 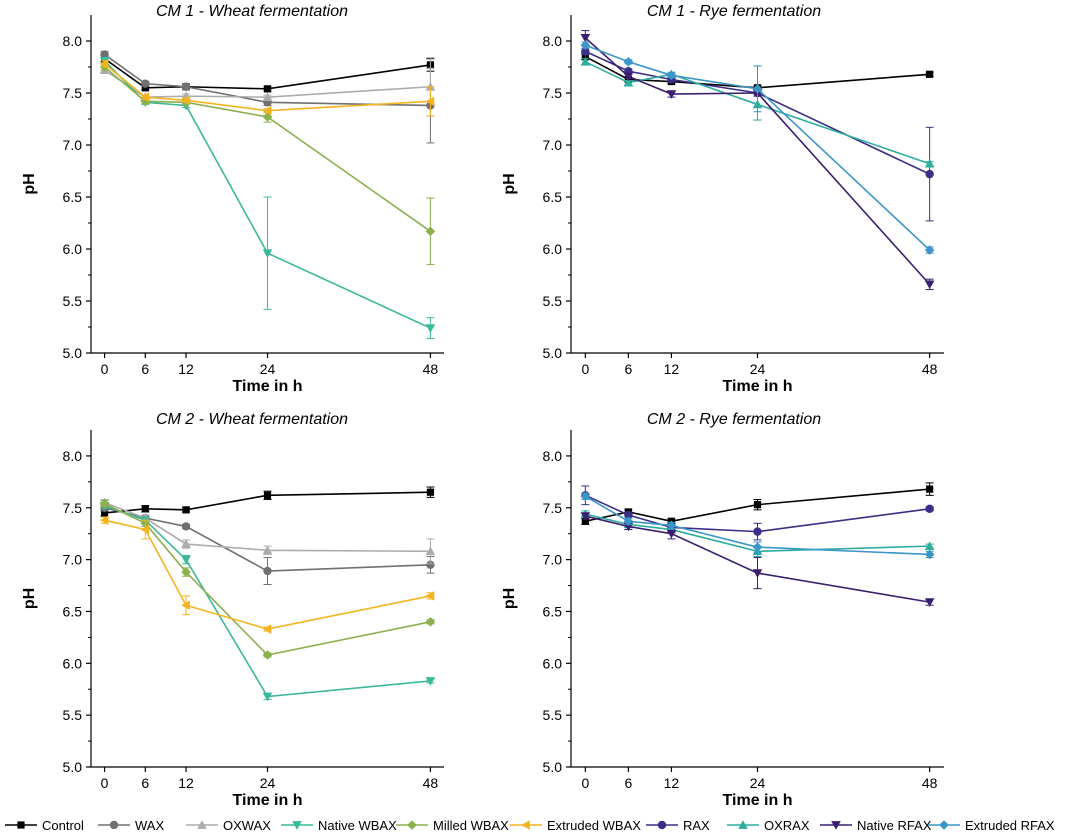 I want to click on legend-item-extruded-wbax: Extruded WBAX, so click(x=575, y=825).